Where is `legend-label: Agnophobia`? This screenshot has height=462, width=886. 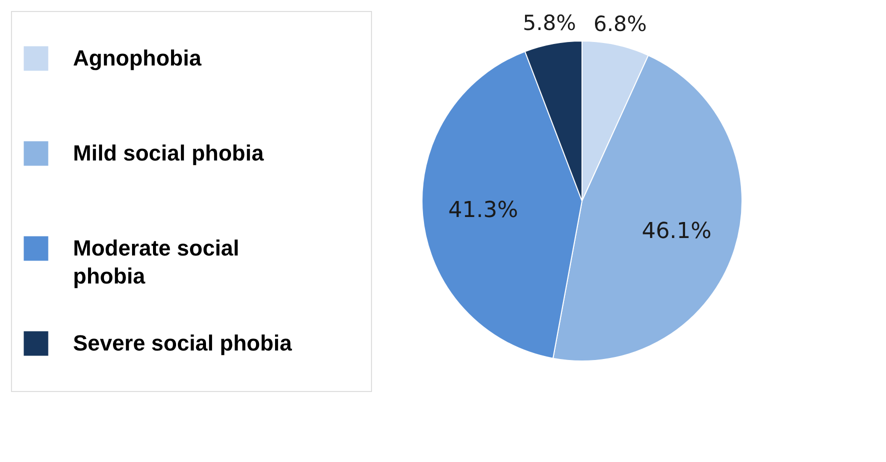
legend-label: Agnophobia is located at coordinates (137, 58).